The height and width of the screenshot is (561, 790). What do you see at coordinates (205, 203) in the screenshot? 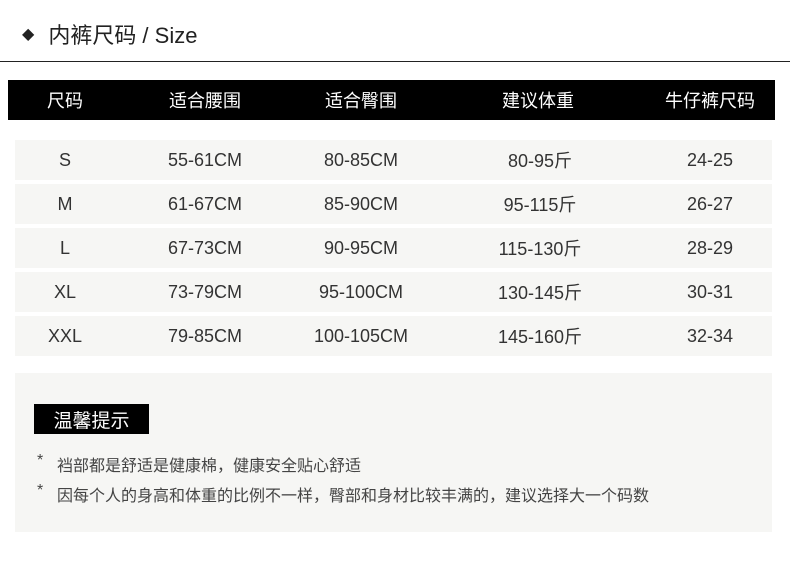
I see `table-cell: 61-67CM` at bounding box center [205, 203].